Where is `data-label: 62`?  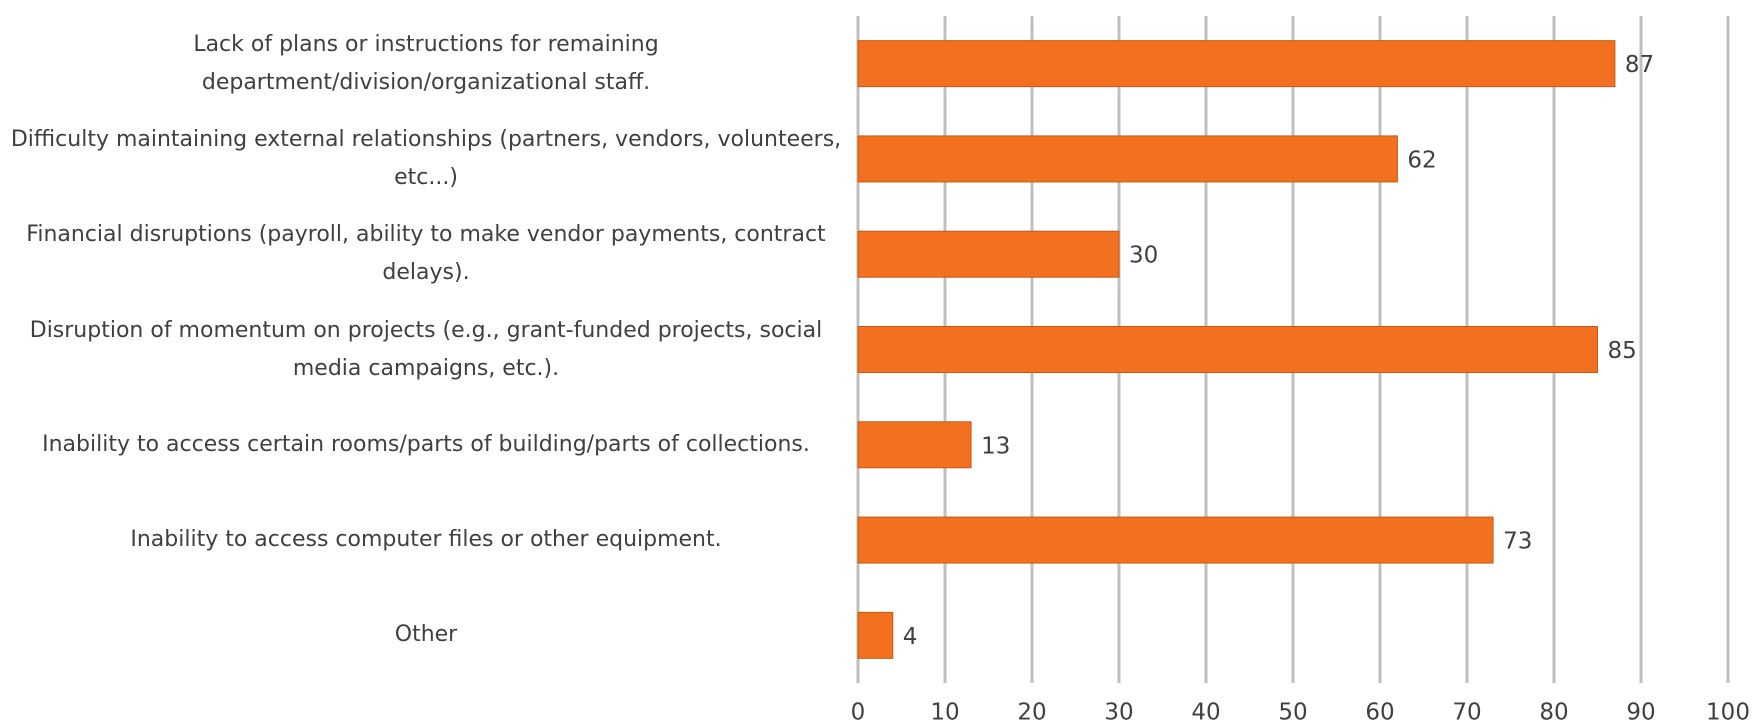 data-label: 62 is located at coordinates (1421, 160).